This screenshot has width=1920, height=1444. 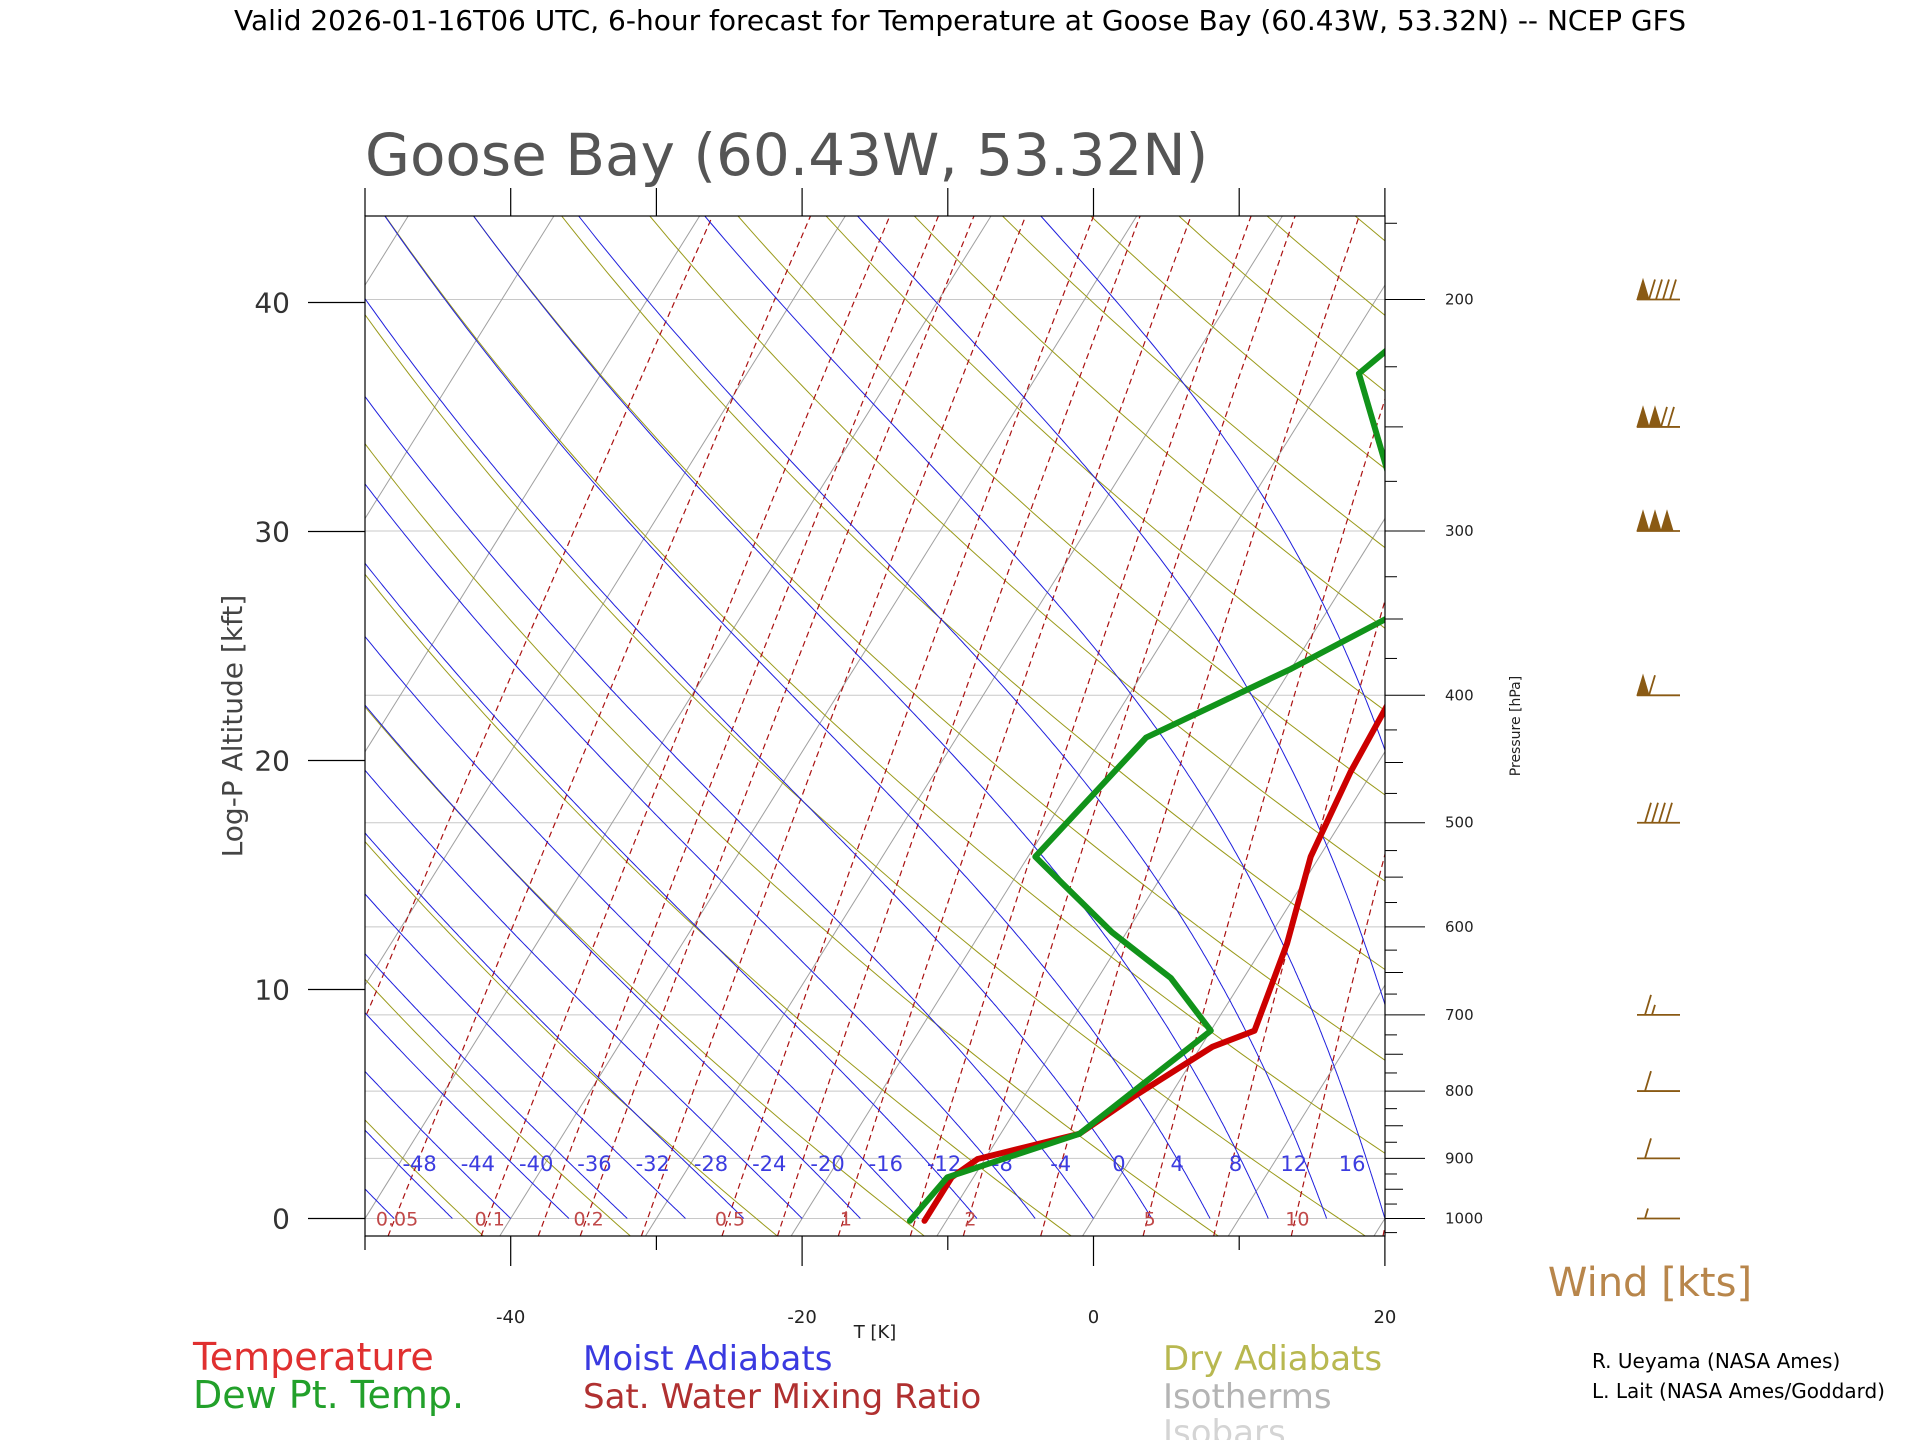 What do you see at coordinates (711, 1164) in the screenshot?
I see `moist-adiabat-label: -28` at bounding box center [711, 1164].